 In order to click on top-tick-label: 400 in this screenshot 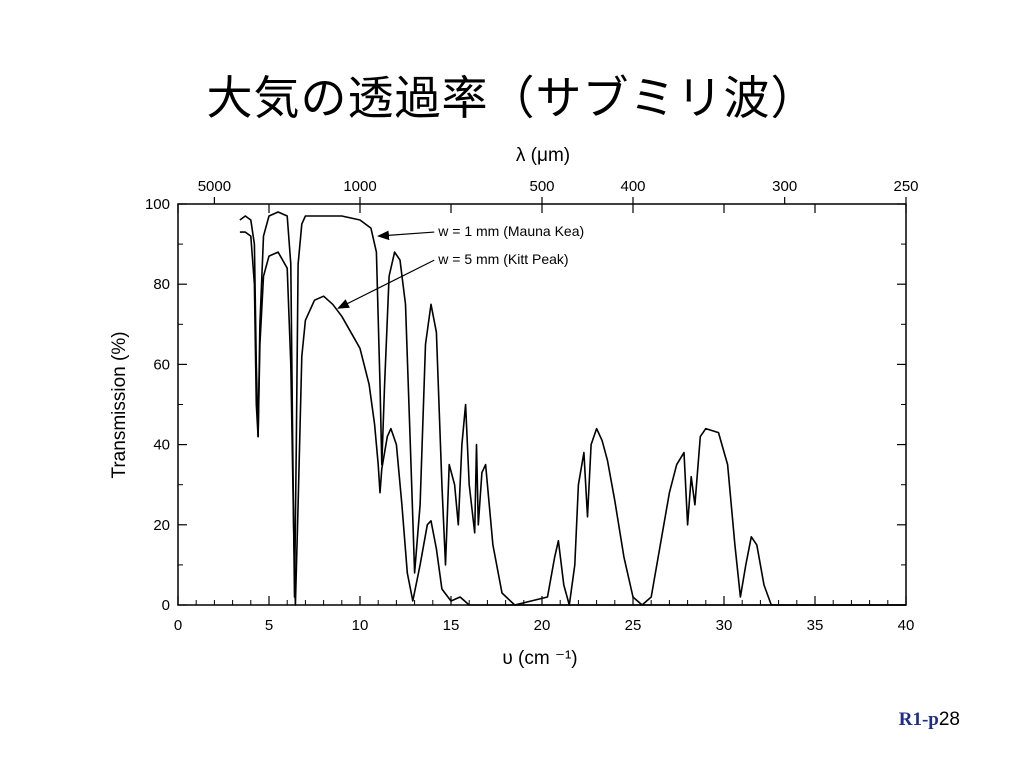, I will do `click(632, 186)`.